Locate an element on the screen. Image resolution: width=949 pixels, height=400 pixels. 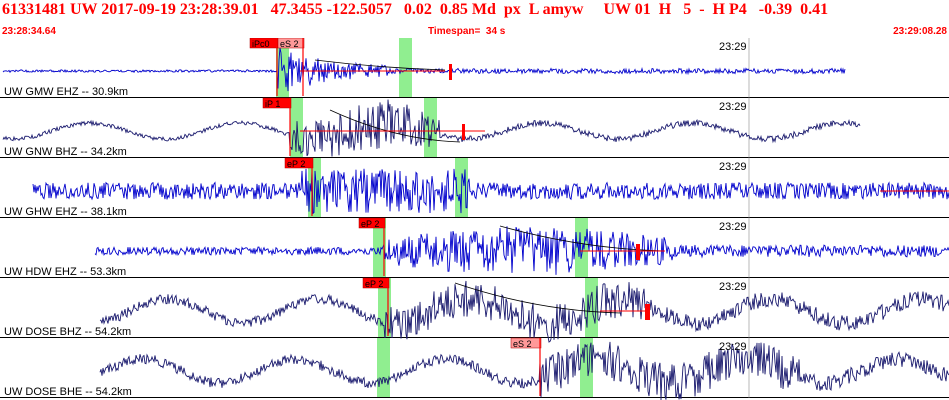
pick-label: iPc0 is located at coordinates (261, 44).